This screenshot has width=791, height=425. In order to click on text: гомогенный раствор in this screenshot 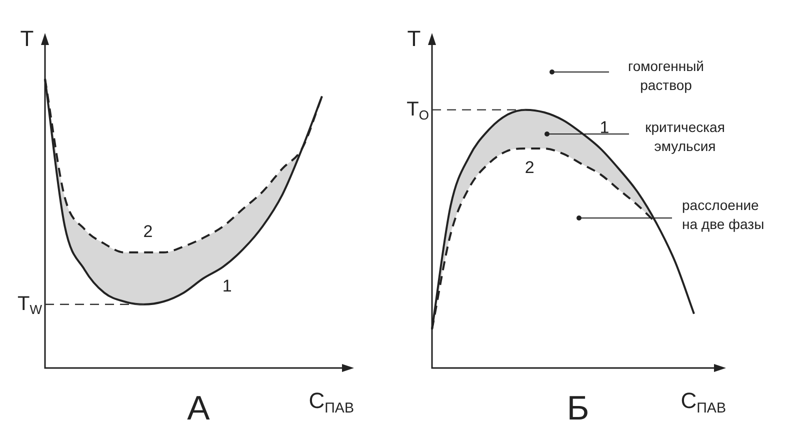, I will do `click(666, 75)`.